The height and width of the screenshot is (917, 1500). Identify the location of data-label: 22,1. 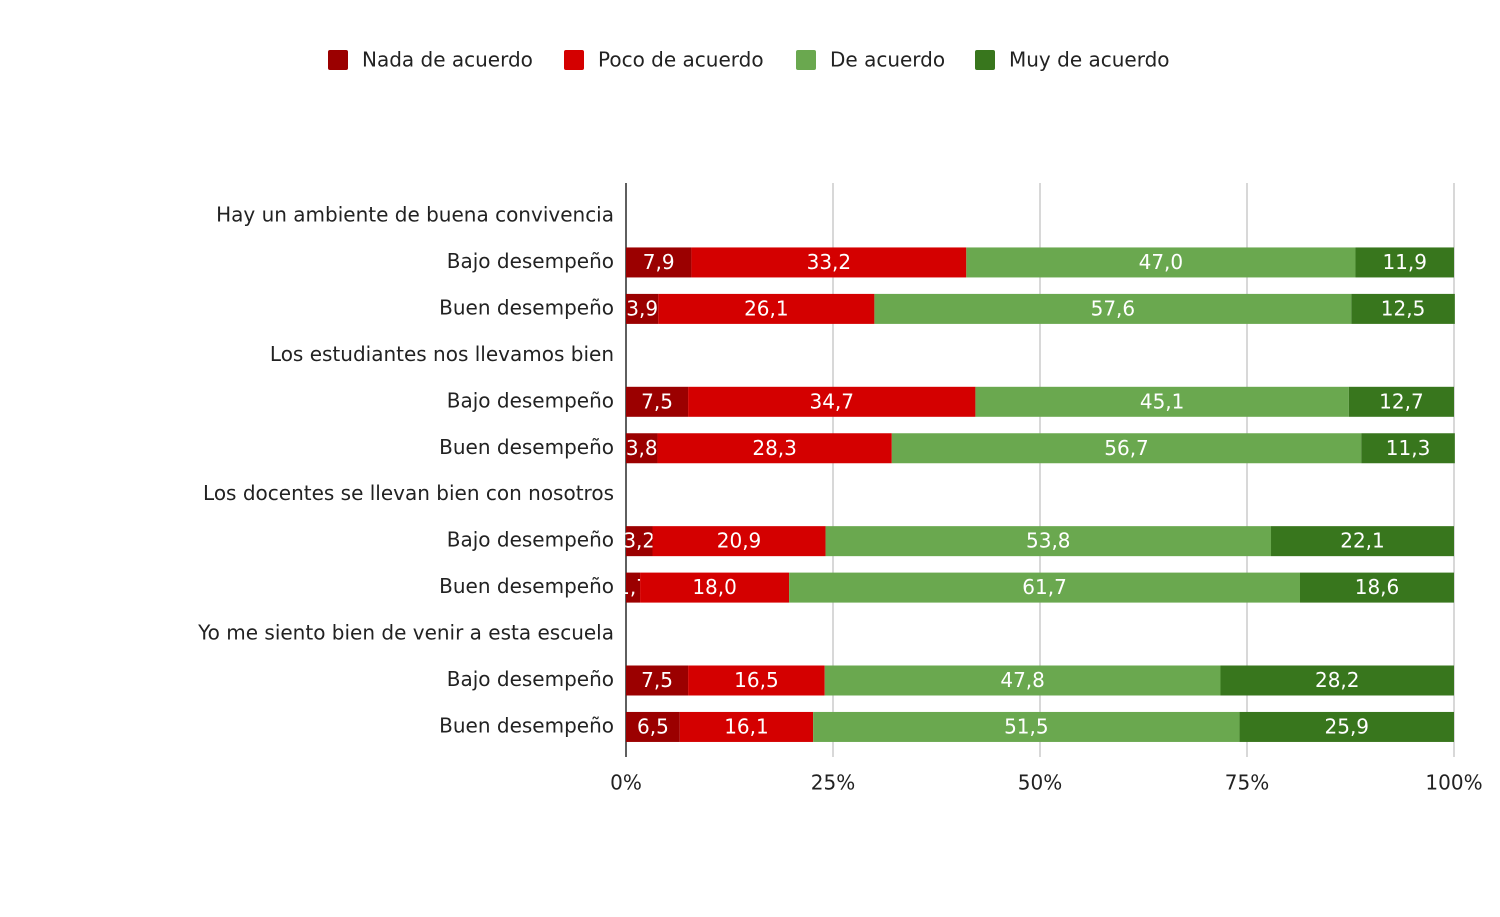
(1362, 541).